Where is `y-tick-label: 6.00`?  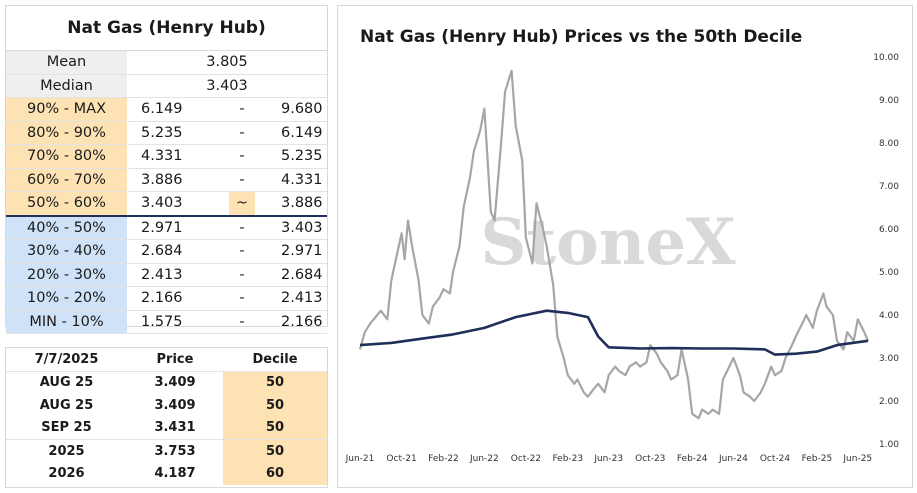 y-tick-label: 6.00 is located at coordinates (889, 230).